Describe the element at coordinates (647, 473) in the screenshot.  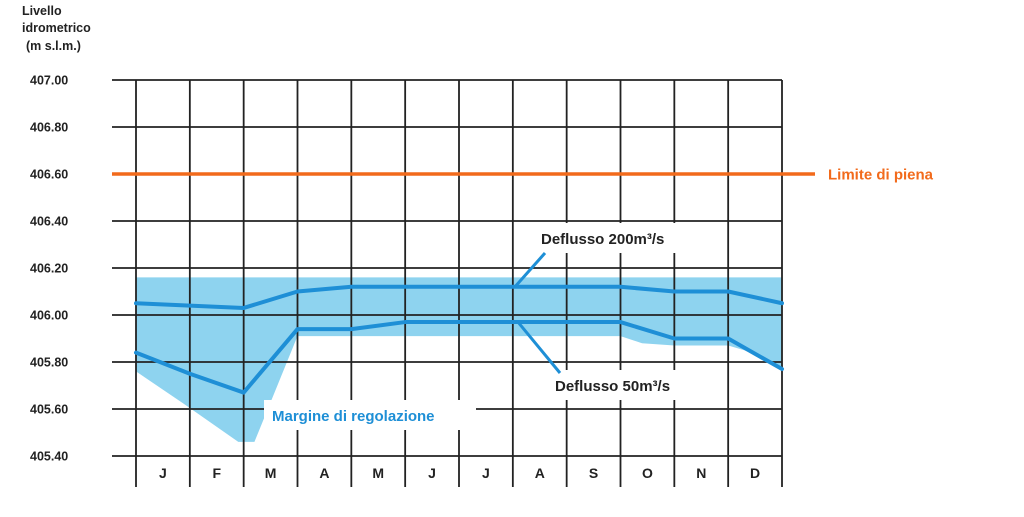
I see `month-label: O` at that location.